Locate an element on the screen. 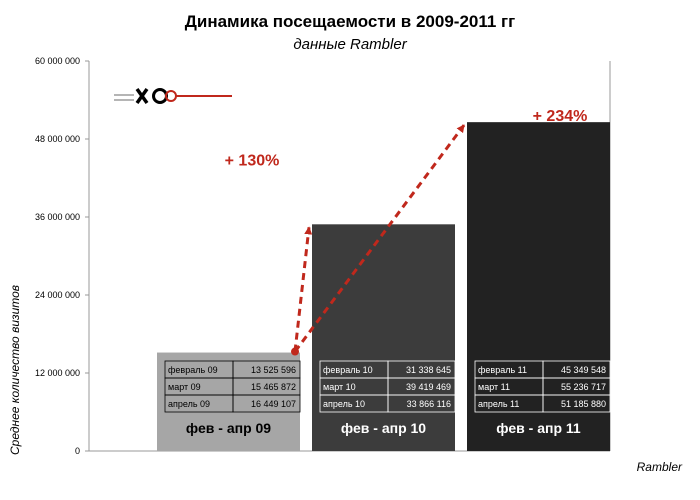  table-value-label: 33 866 116 is located at coordinates (429, 404).